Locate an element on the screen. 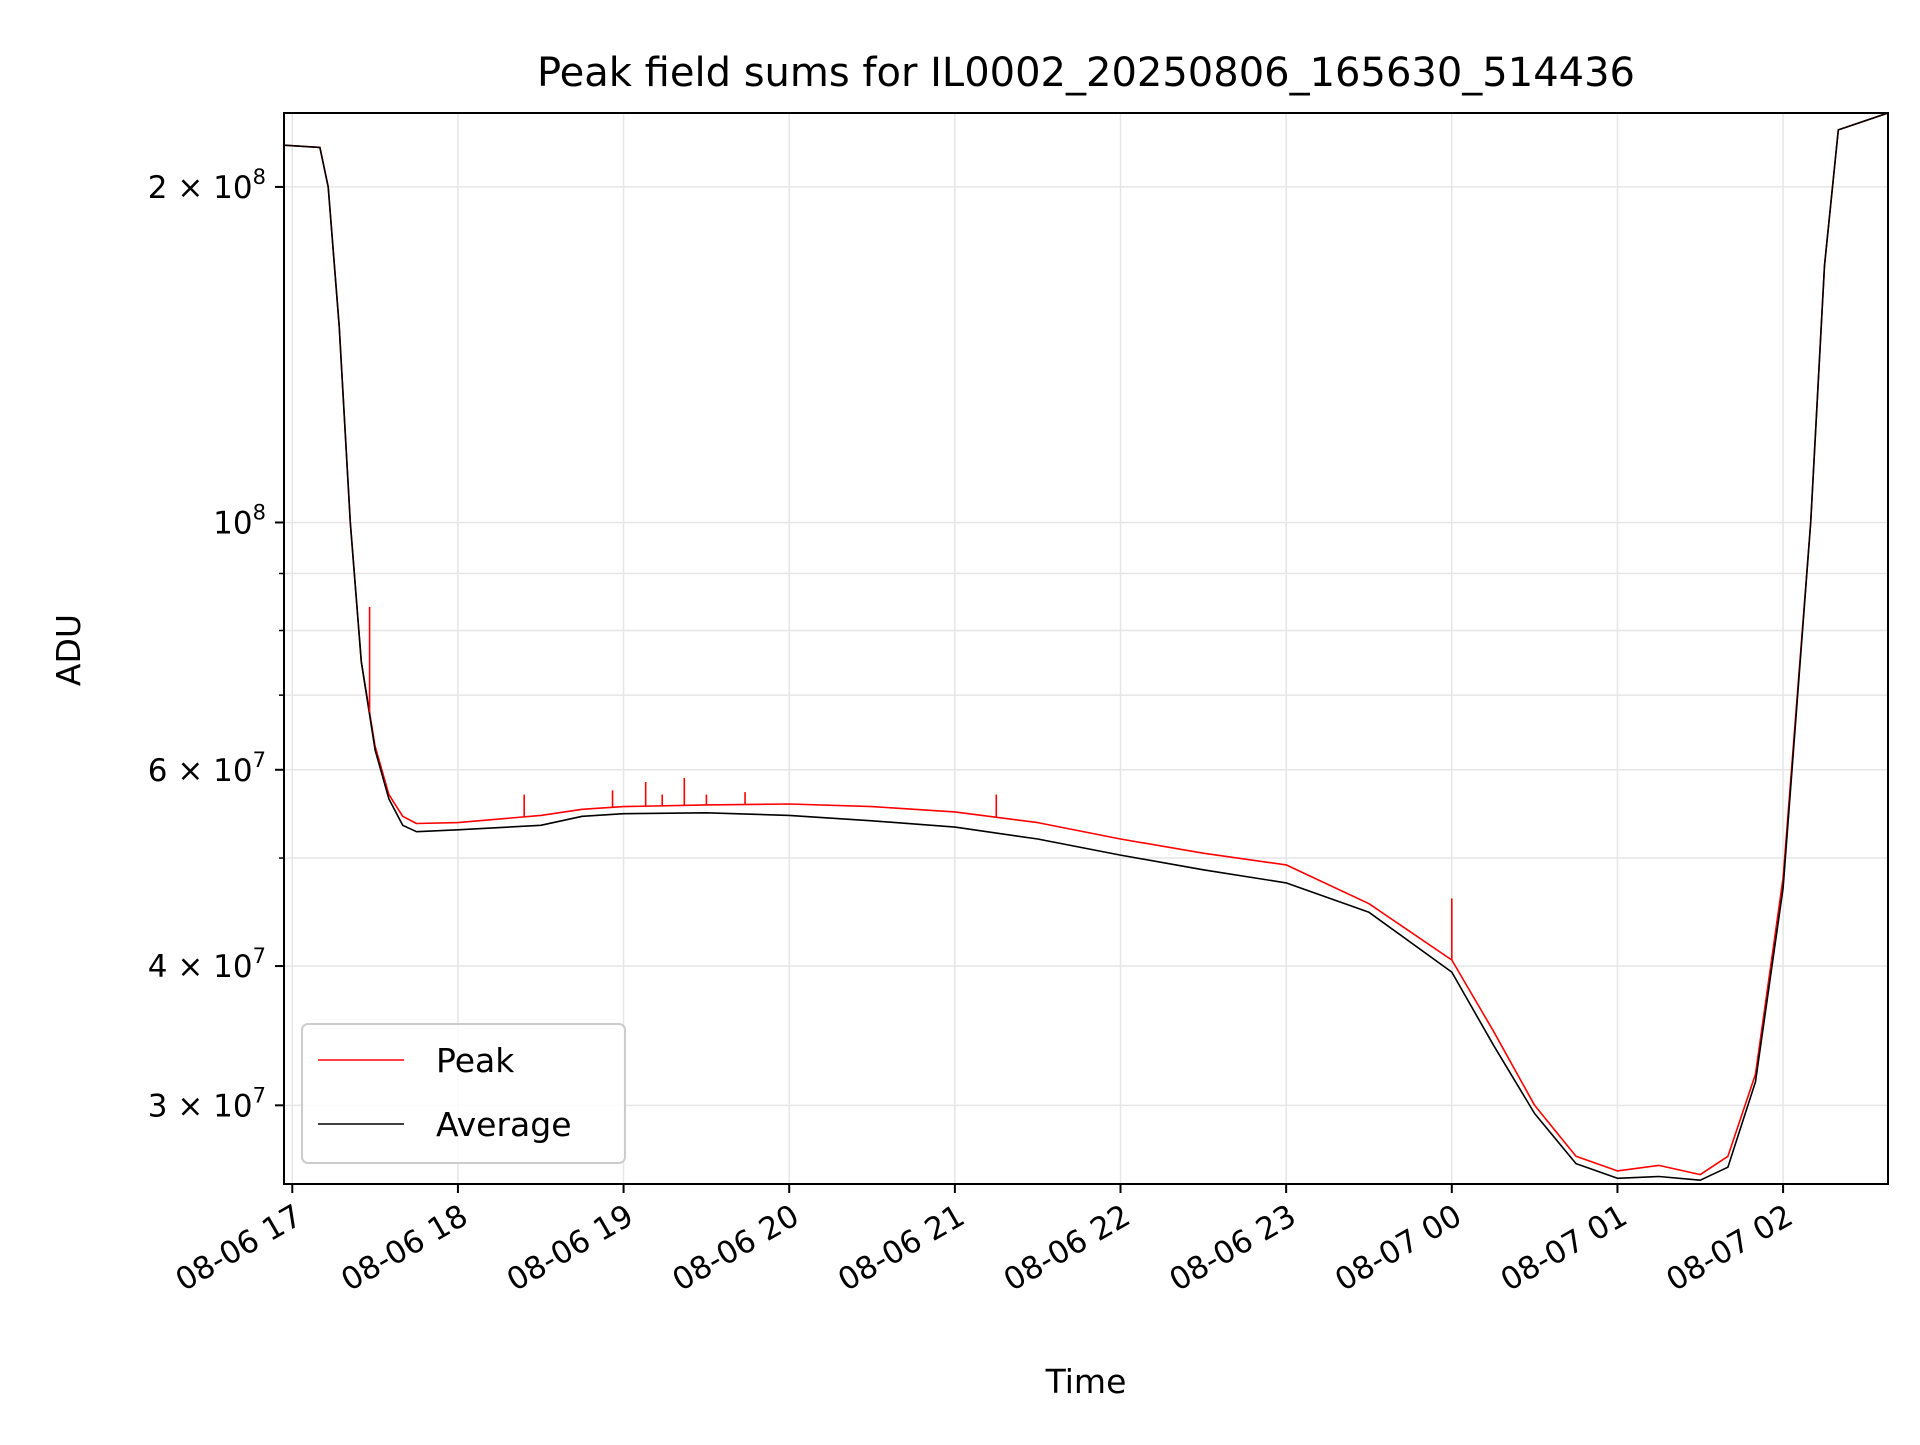 This screenshot has width=1920, height=1445. y-tick-label: 108 is located at coordinates (239, 520).